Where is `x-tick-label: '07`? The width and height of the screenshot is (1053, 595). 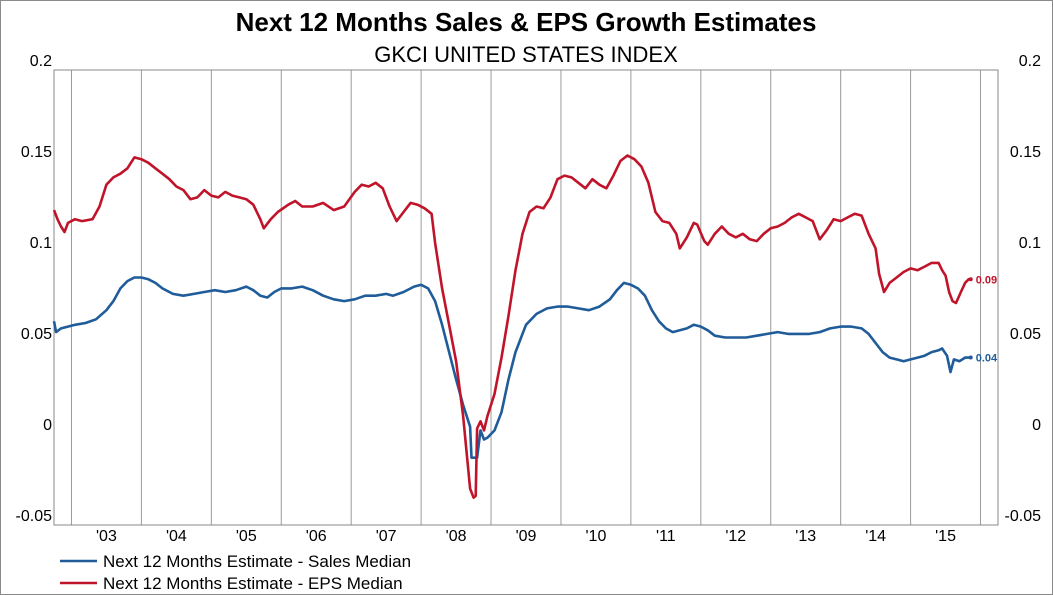
x-tick-label: '07 is located at coordinates (386, 536).